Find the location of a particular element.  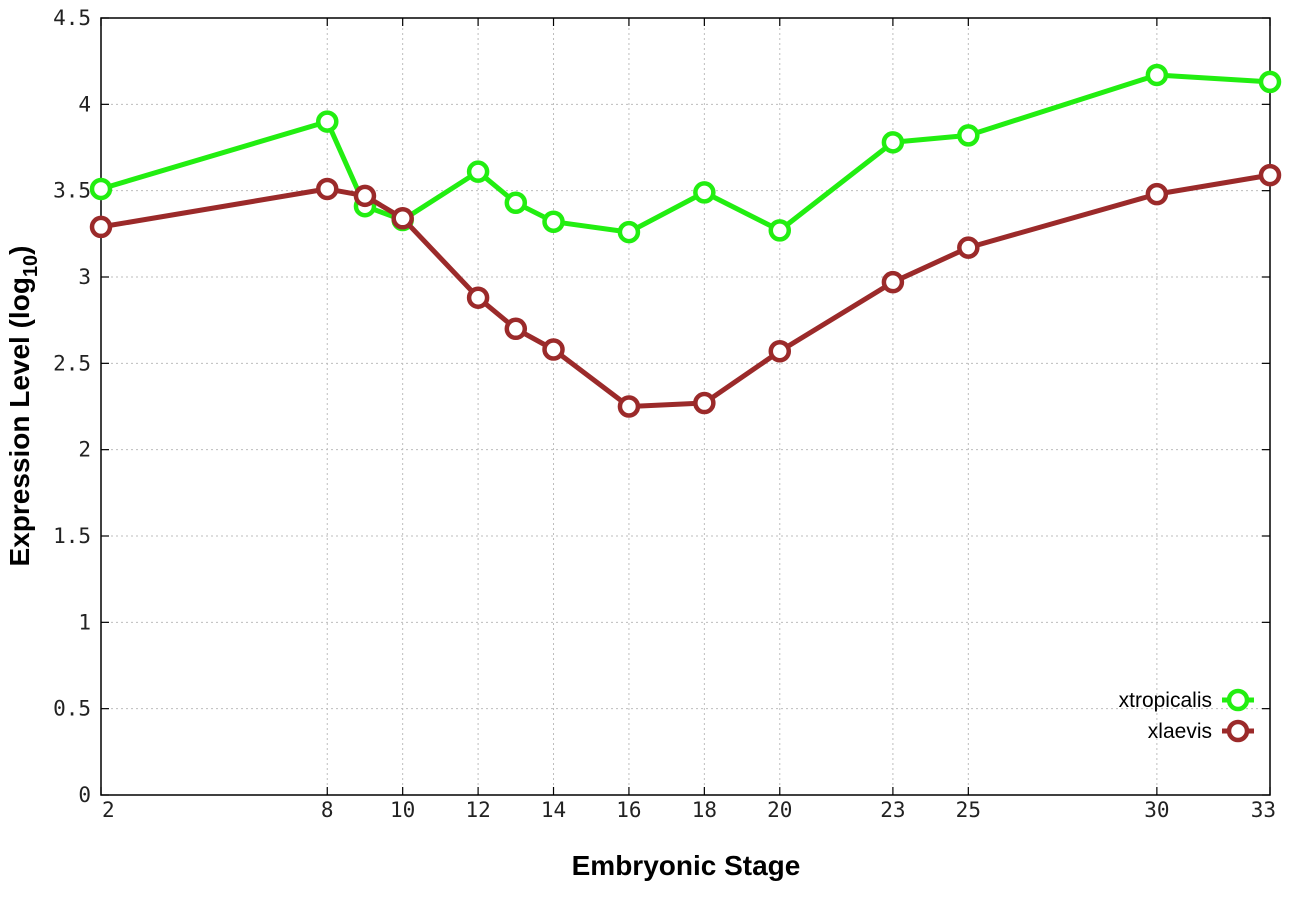

y-tick-label: 3 is located at coordinates (84, 277).